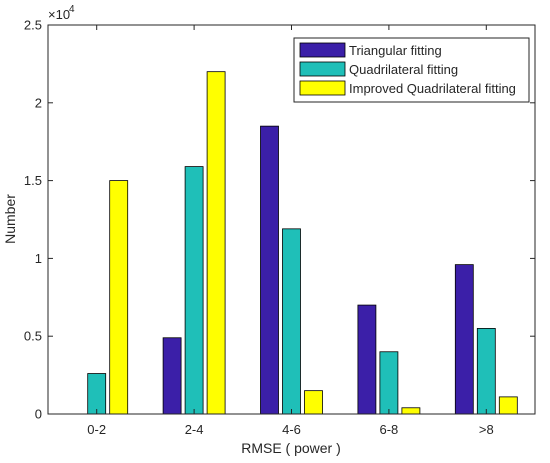 The width and height of the screenshot is (550, 463). What do you see at coordinates (10, 219) in the screenshot?
I see `y-axis-label: Number` at bounding box center [10, 219].